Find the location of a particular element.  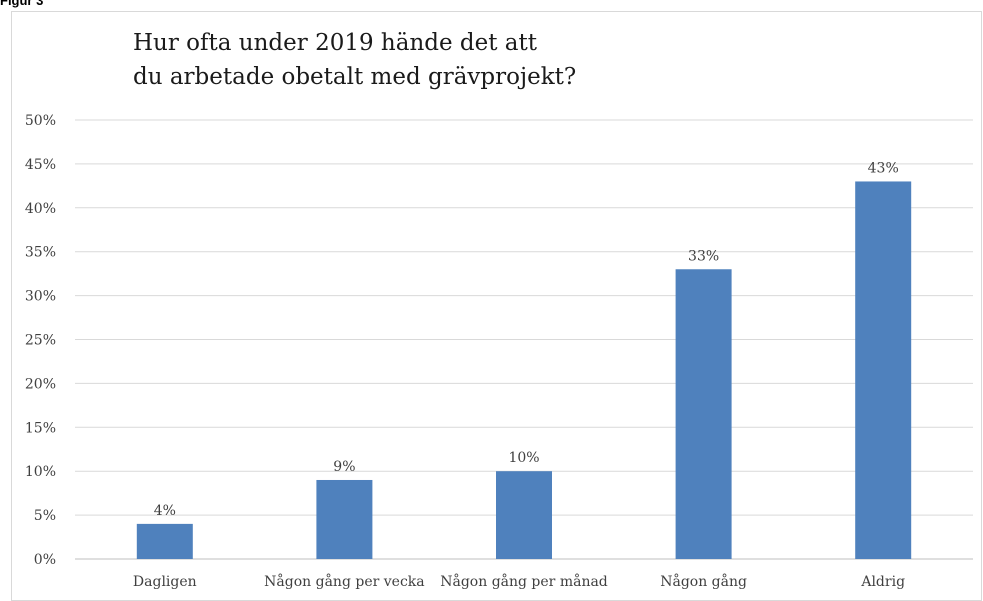

x-tick-label: Någon gång is located at coordinates (703, 581).